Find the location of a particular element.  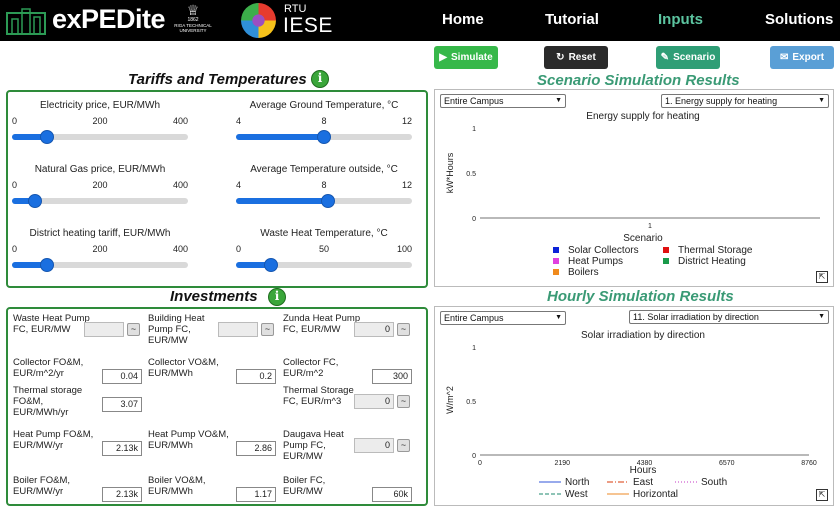

export-button: ✉ Export is located at coordinates (802, 57).